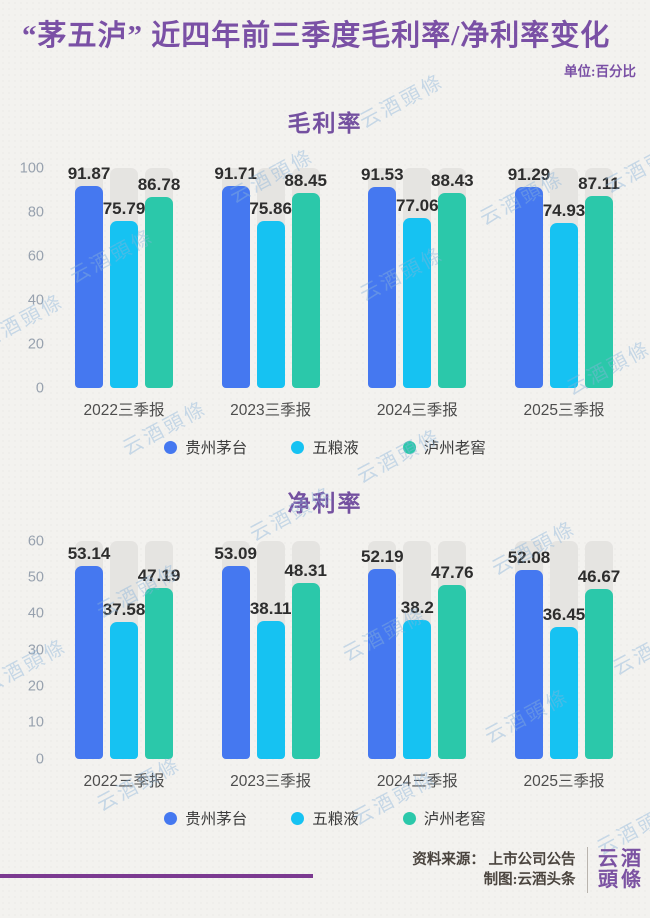 The height and width of the screenshot is (918, 650). What do you see at coordinates (335, 448) in the screenshot?
I see `legend-label: 五粮液` at bounding box center [335, 448].